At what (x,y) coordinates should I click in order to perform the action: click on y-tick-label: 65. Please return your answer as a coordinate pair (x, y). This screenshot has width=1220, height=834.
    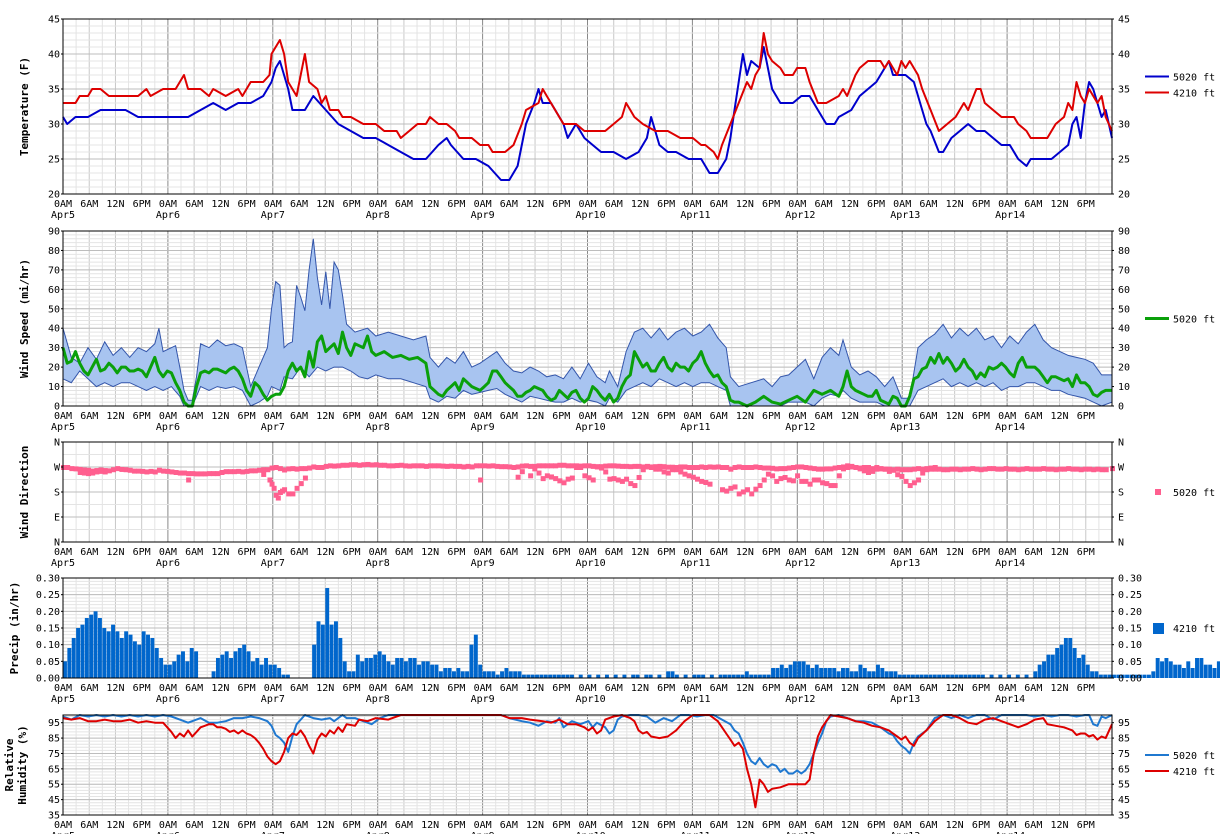
    Looking at the image, I should click on (54, 769).